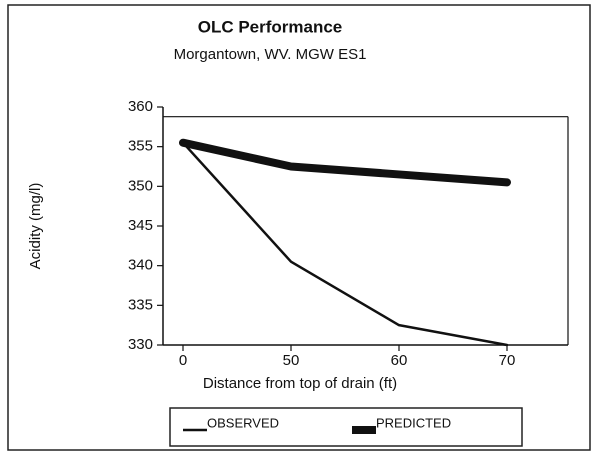 The width and height of the screenshot is (598, 455). What do you see at coordinates (243, 422) in the screenshot?
I see `legend-label: OBSERVED` at bounding box center [243, 422].